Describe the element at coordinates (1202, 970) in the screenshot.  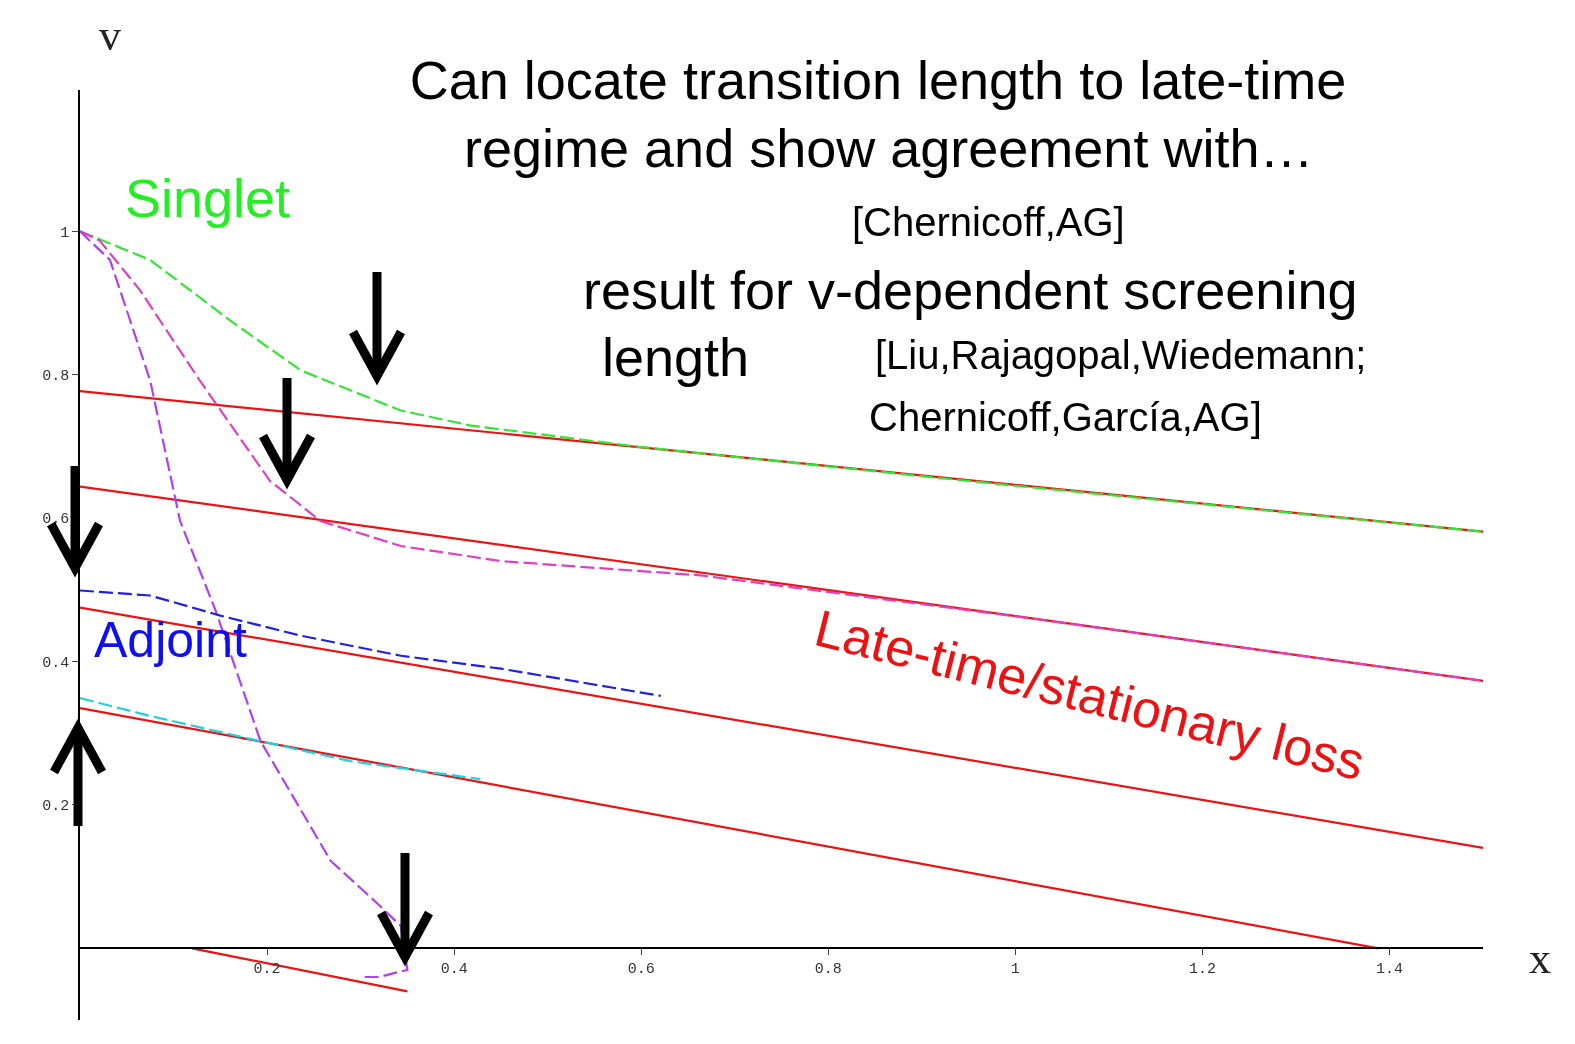
I see `x-tick-label: 1.2` at that location.